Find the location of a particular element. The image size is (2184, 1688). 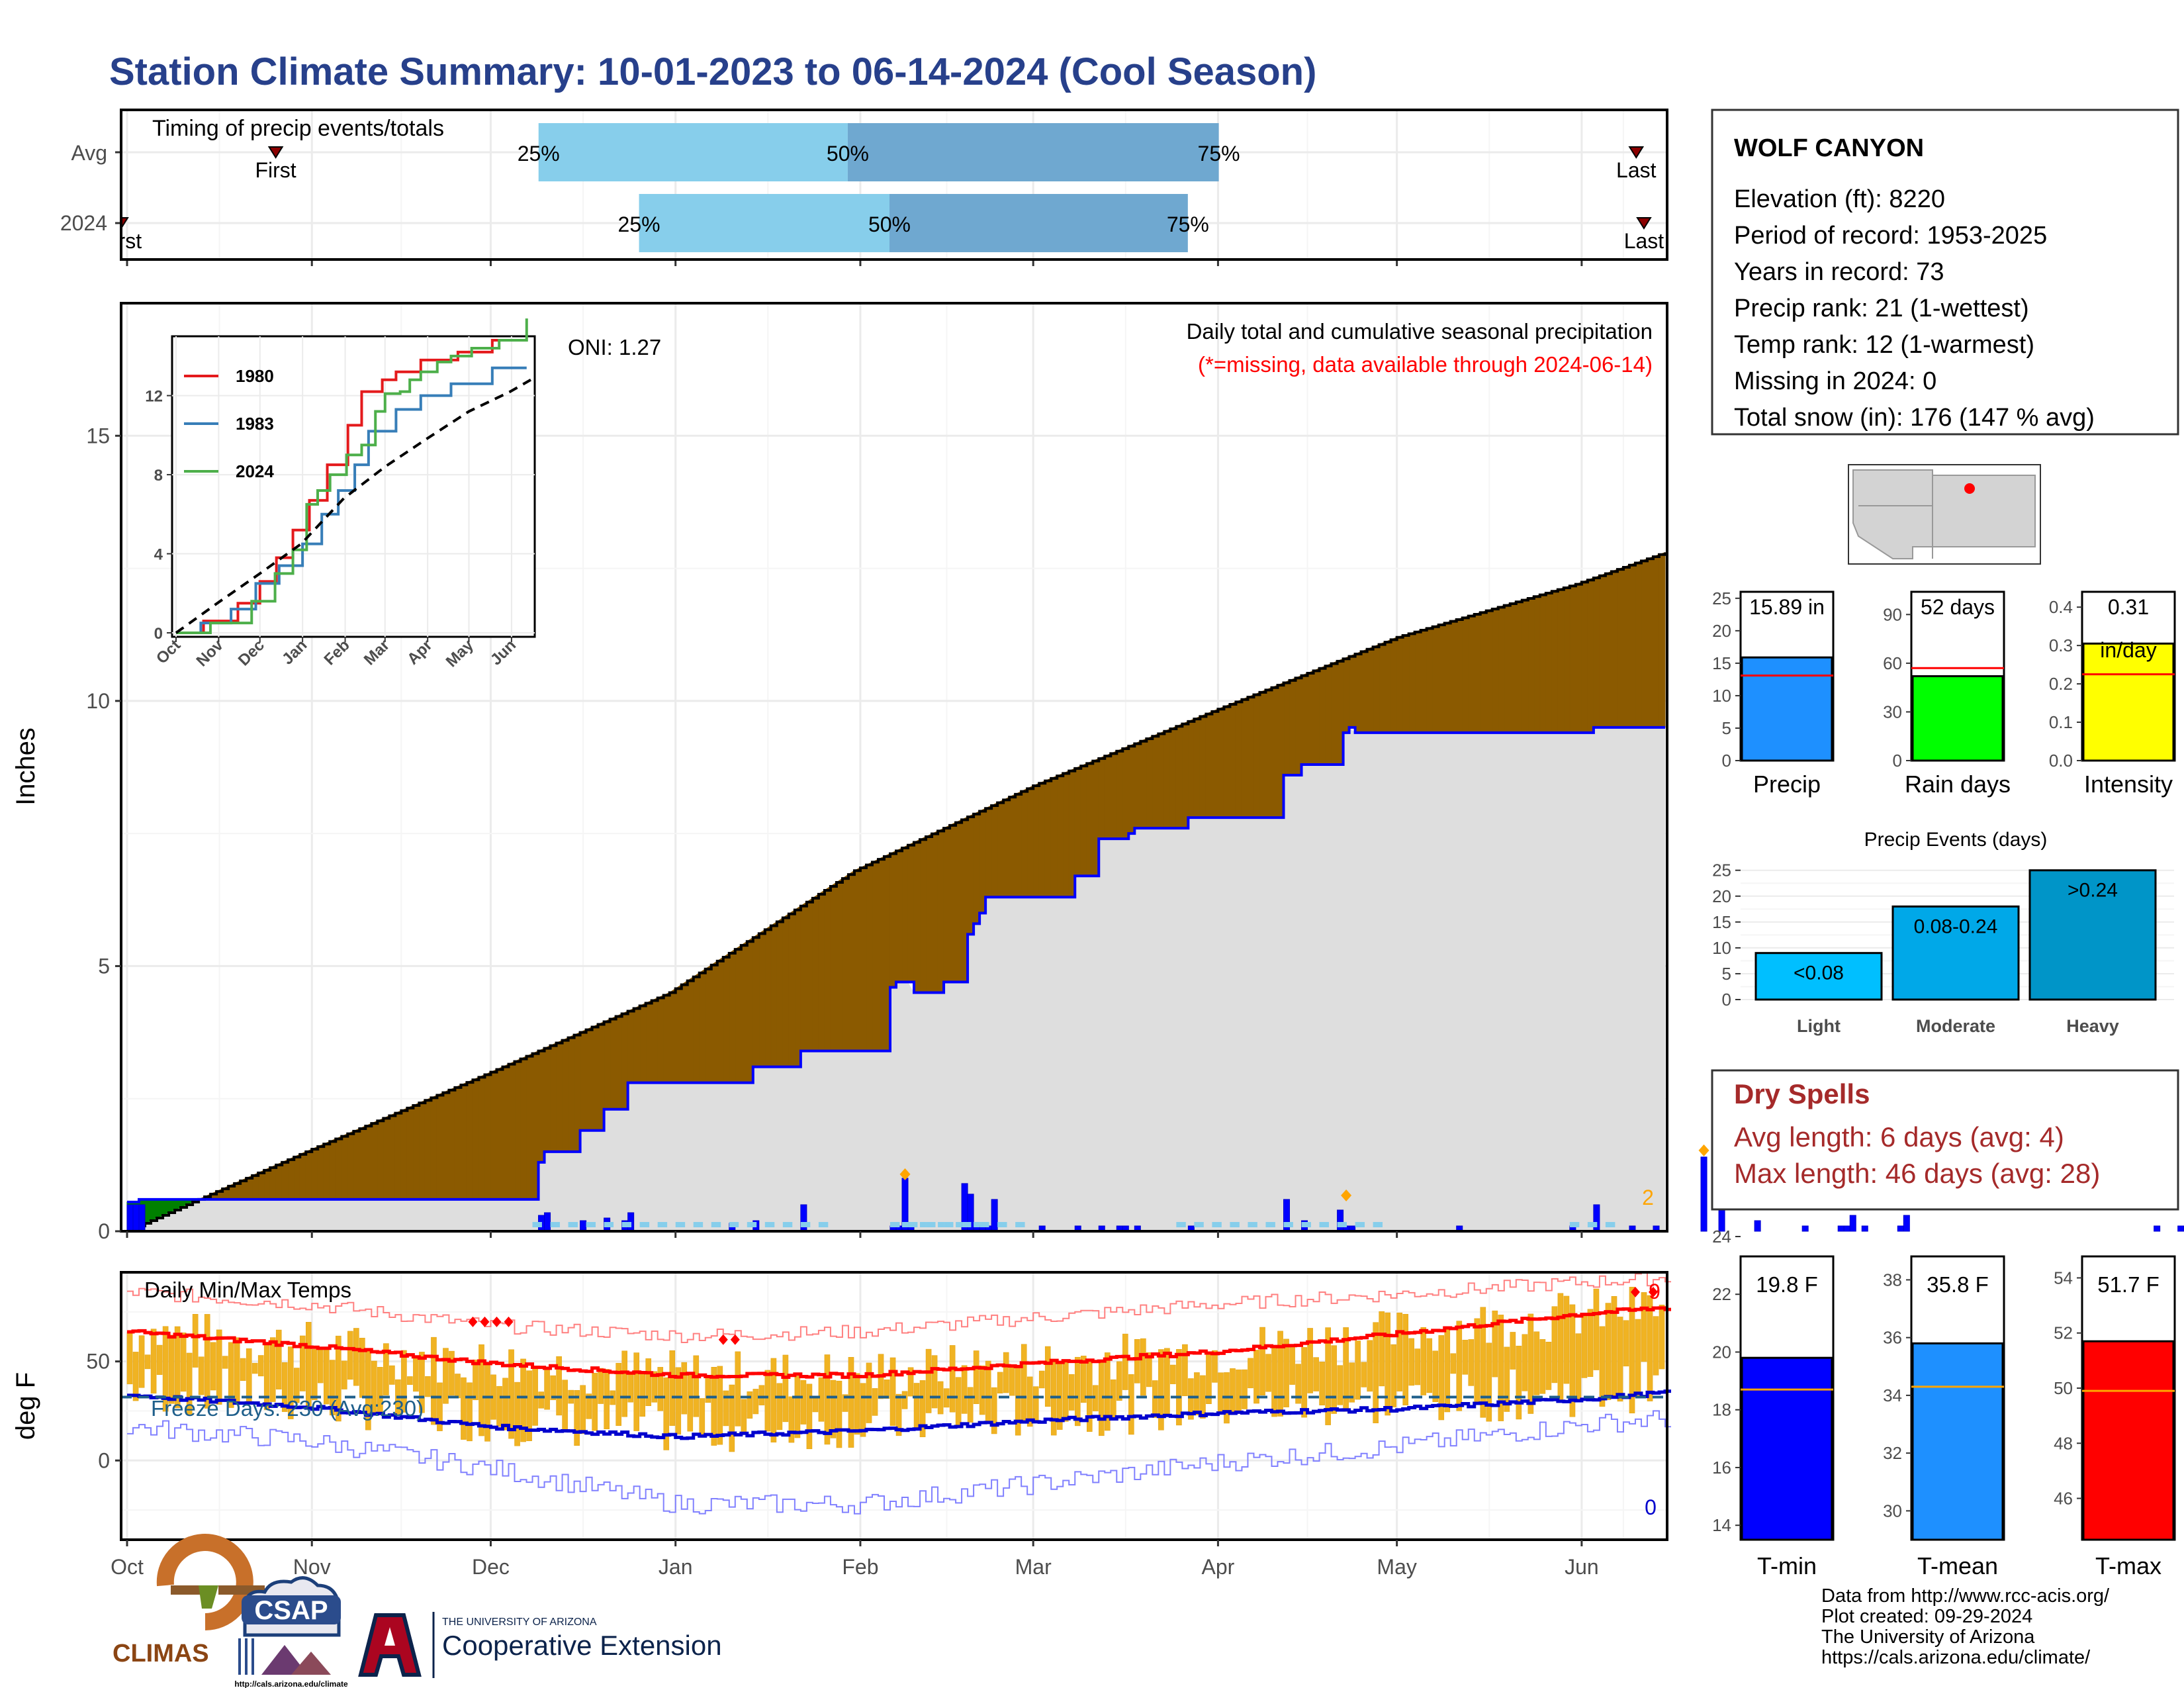

oni-label: ONI: 1.27 is located at coordinates (614, 347).